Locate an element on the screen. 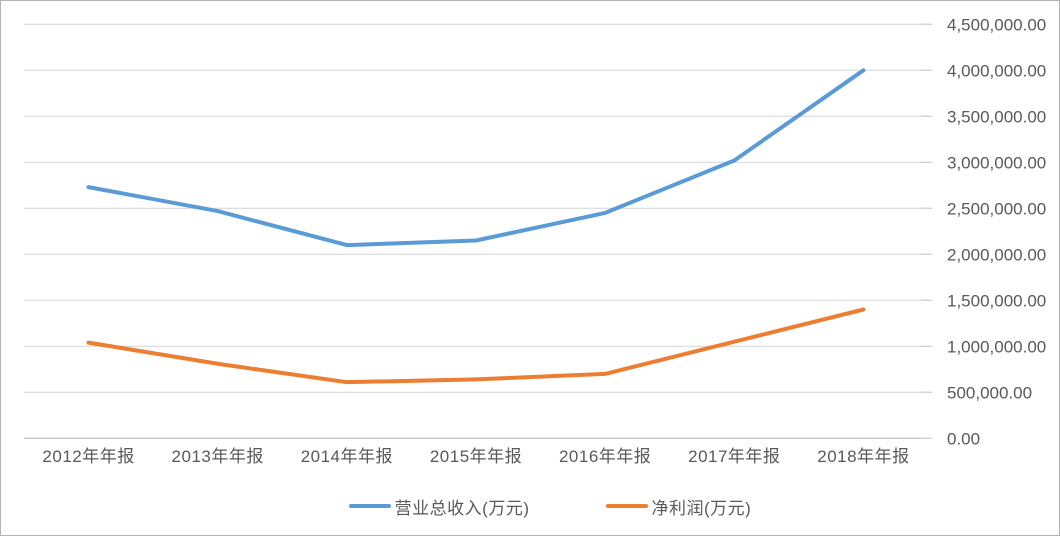 The width and height of the screenshot is (1060, 536). legend-line-swatch-netprofit is located at coordinates (626, 506).